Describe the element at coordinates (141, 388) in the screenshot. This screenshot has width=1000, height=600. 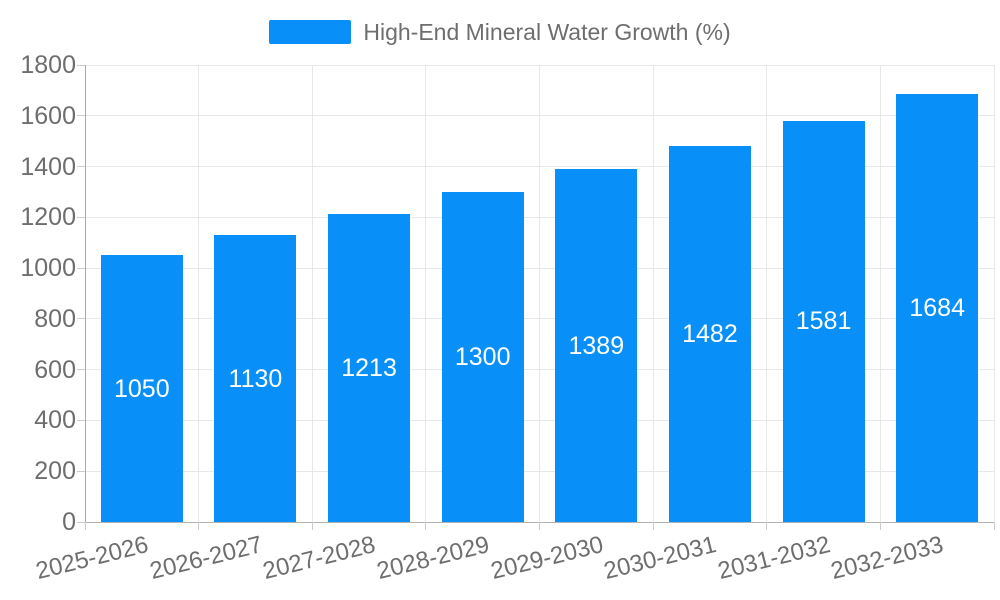
I see `bar-2025-2026` at that location.